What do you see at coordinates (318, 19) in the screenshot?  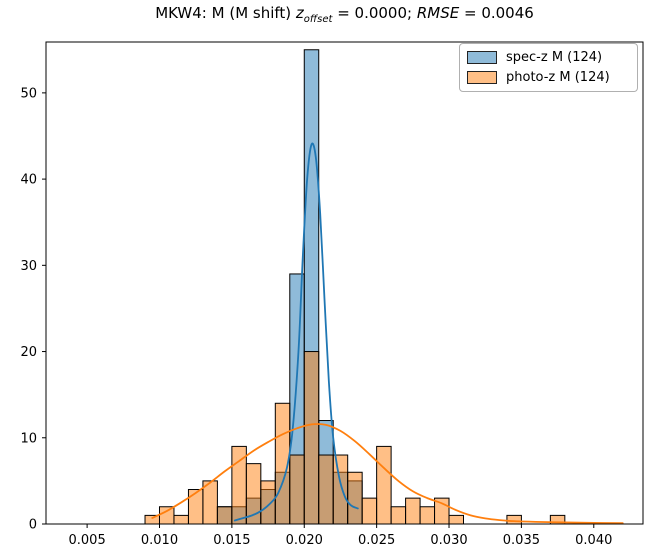 I see `title-z-subscript: offset` at bounding box center [318, 19].